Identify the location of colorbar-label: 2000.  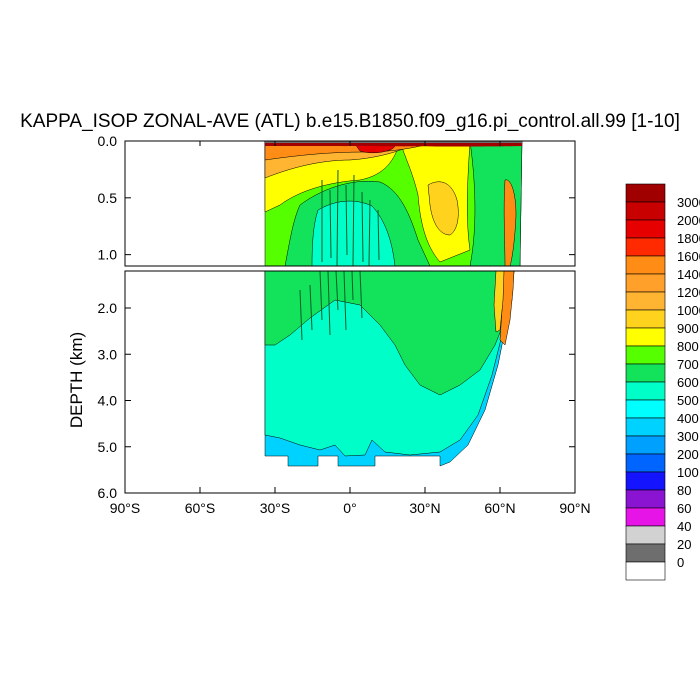
(688, 220).